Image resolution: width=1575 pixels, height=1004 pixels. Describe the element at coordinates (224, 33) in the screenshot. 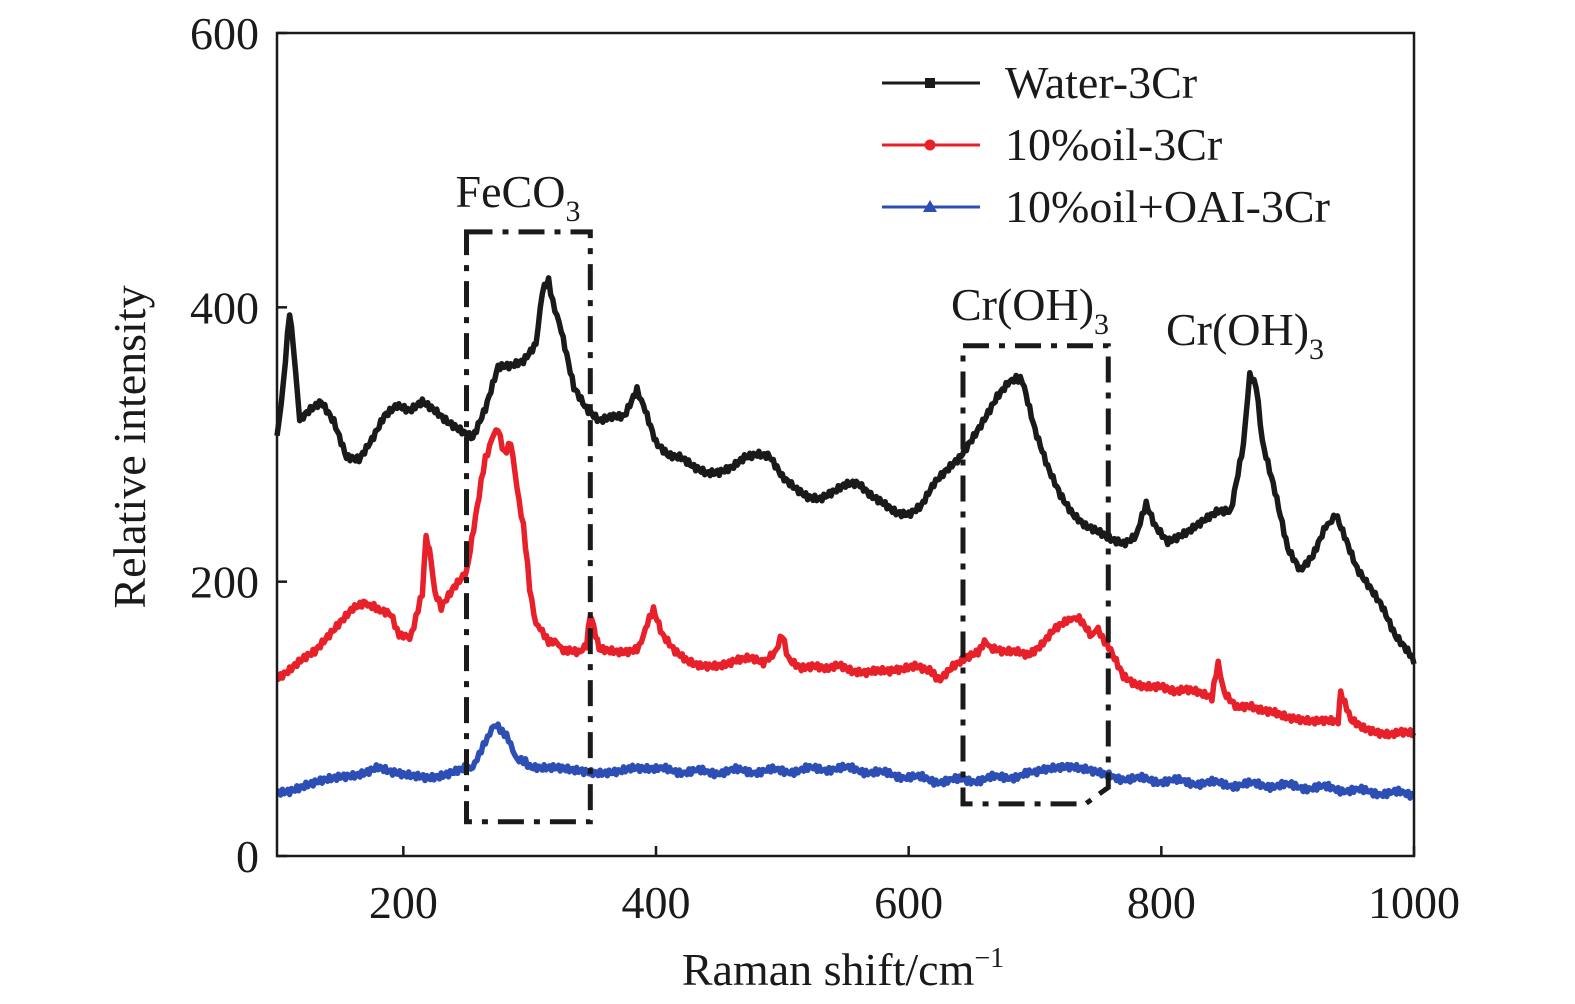

I see `y-tick-label: 600` at that location.